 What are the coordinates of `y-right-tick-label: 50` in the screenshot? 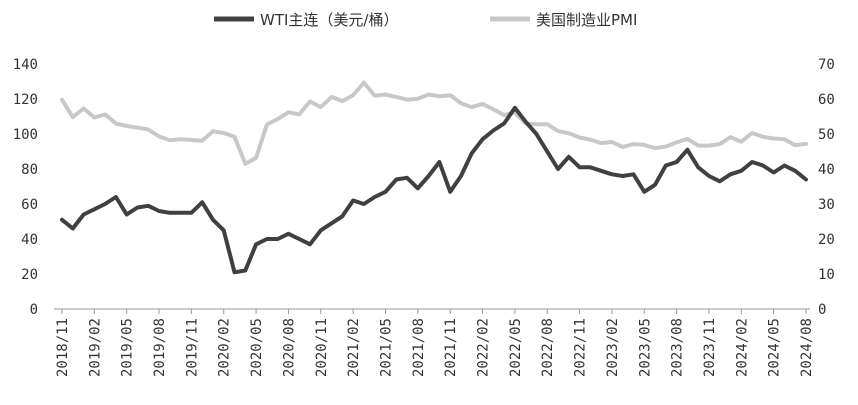 It's located at (826, 135).